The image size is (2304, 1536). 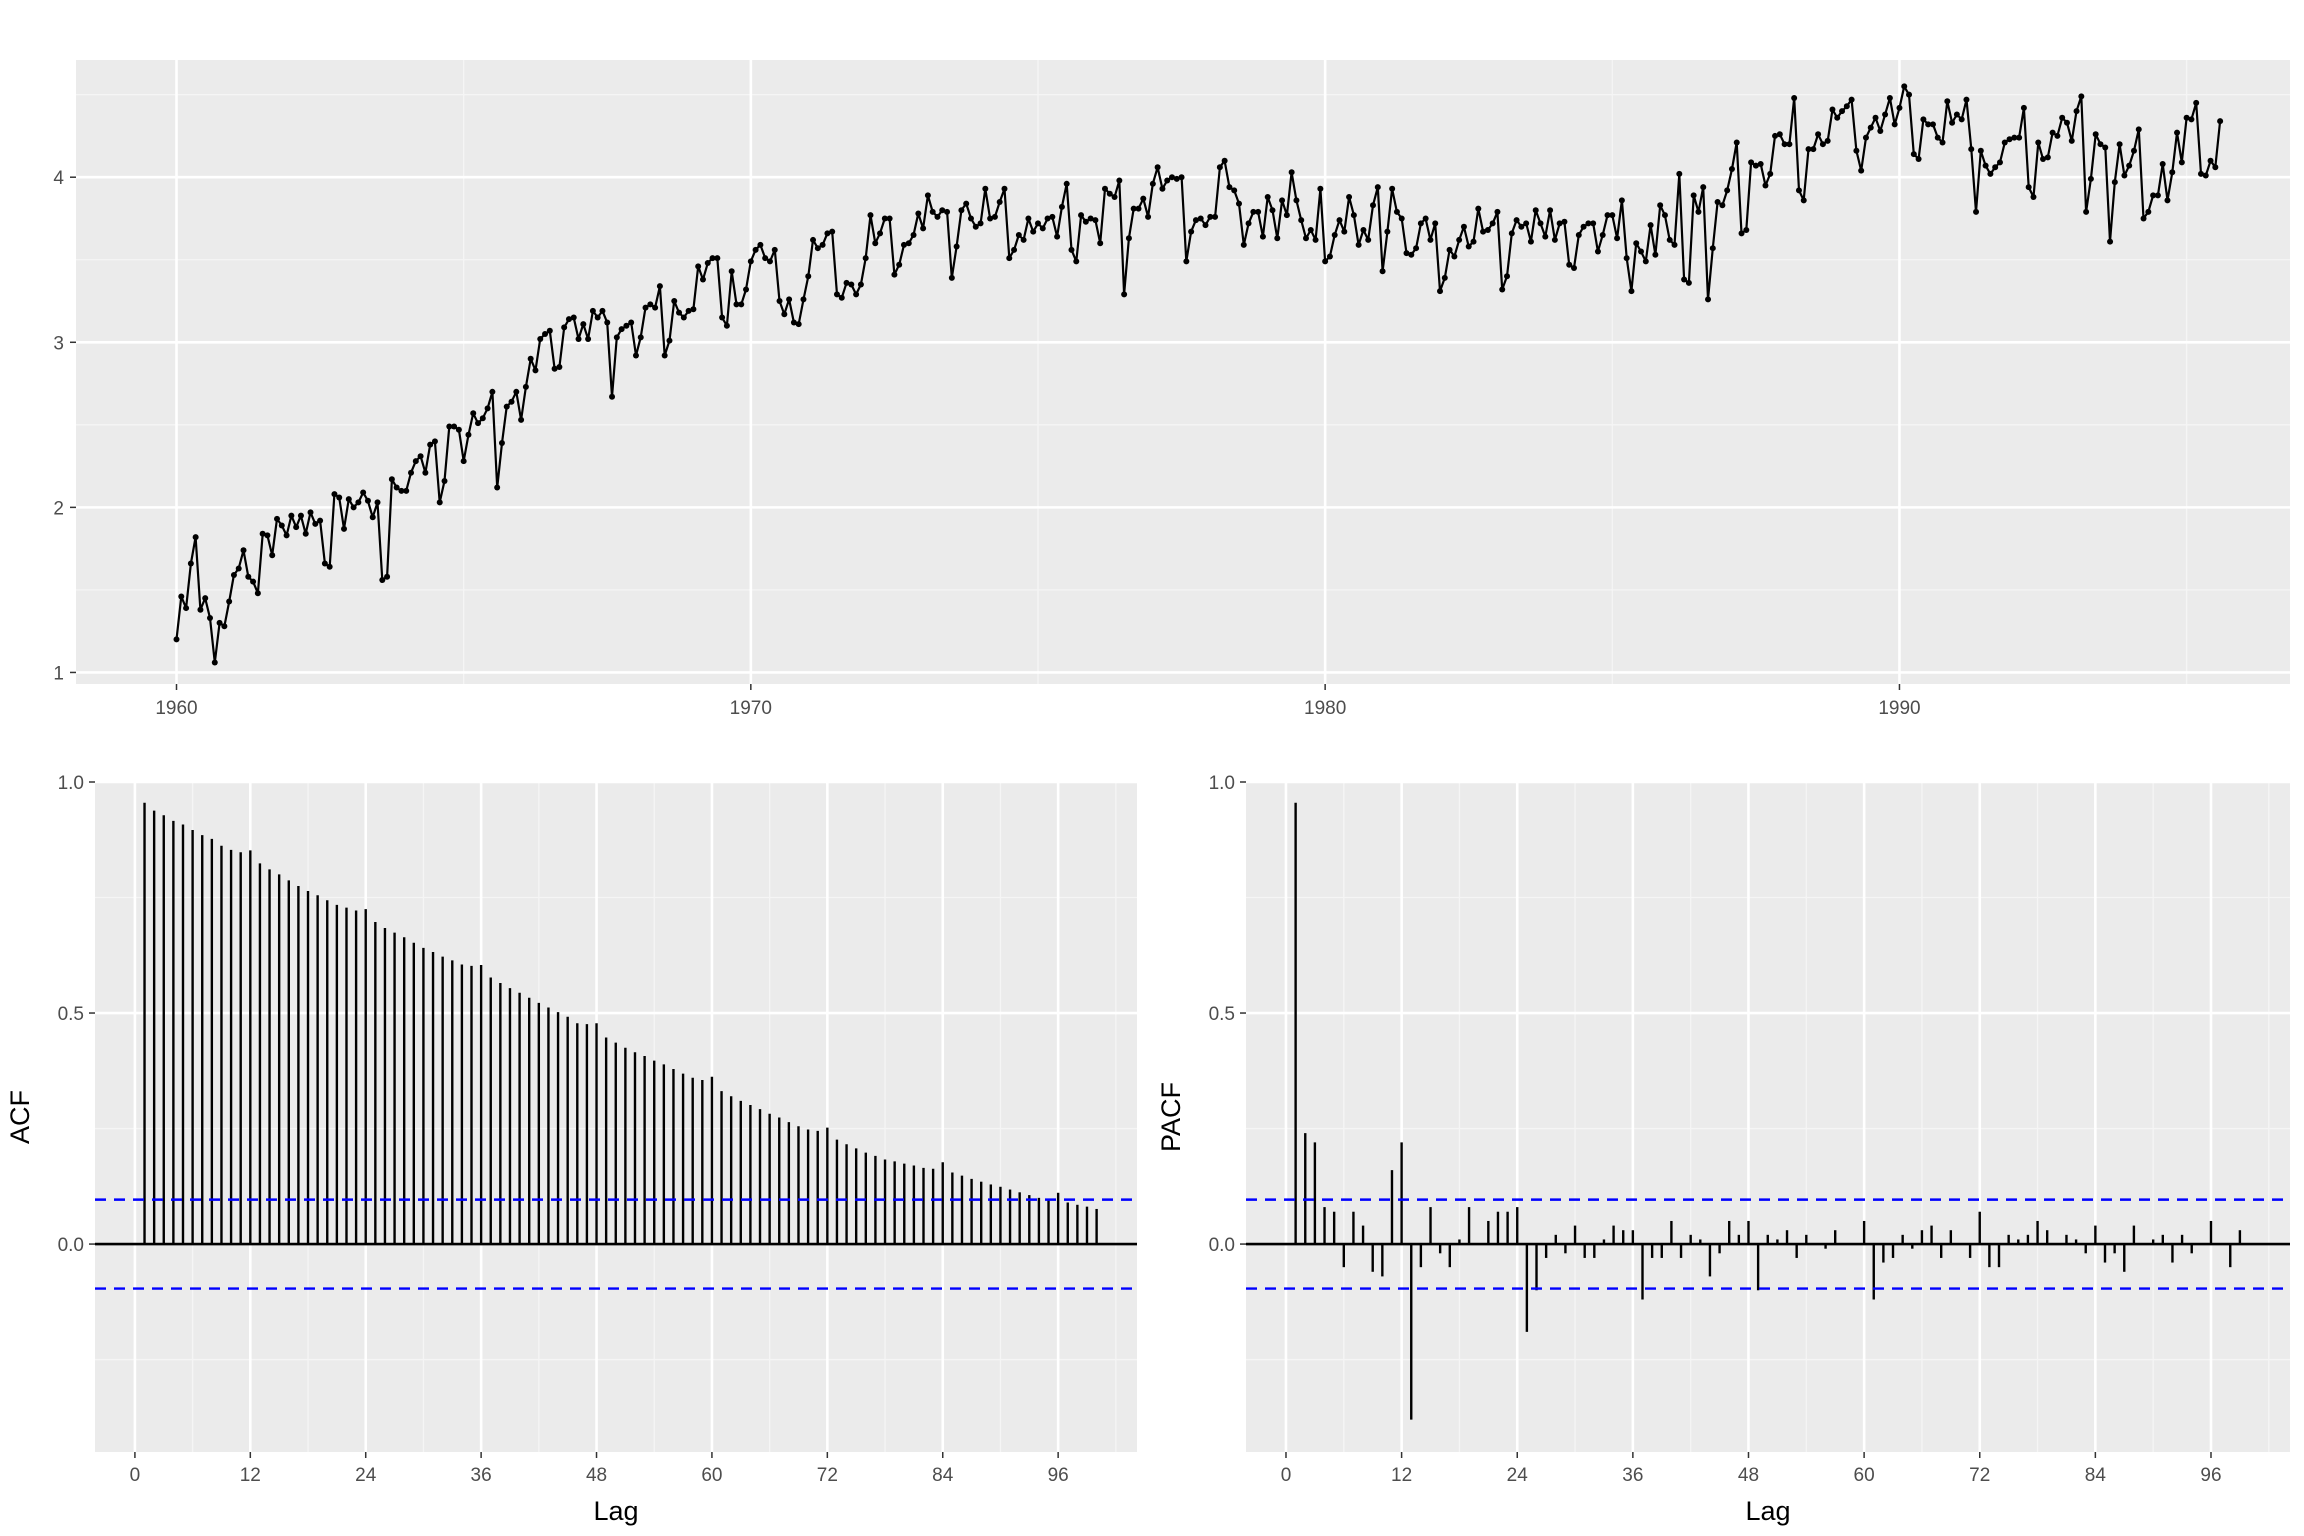 I want to click on y-tick-label: 2, so click(x=58, y=508).